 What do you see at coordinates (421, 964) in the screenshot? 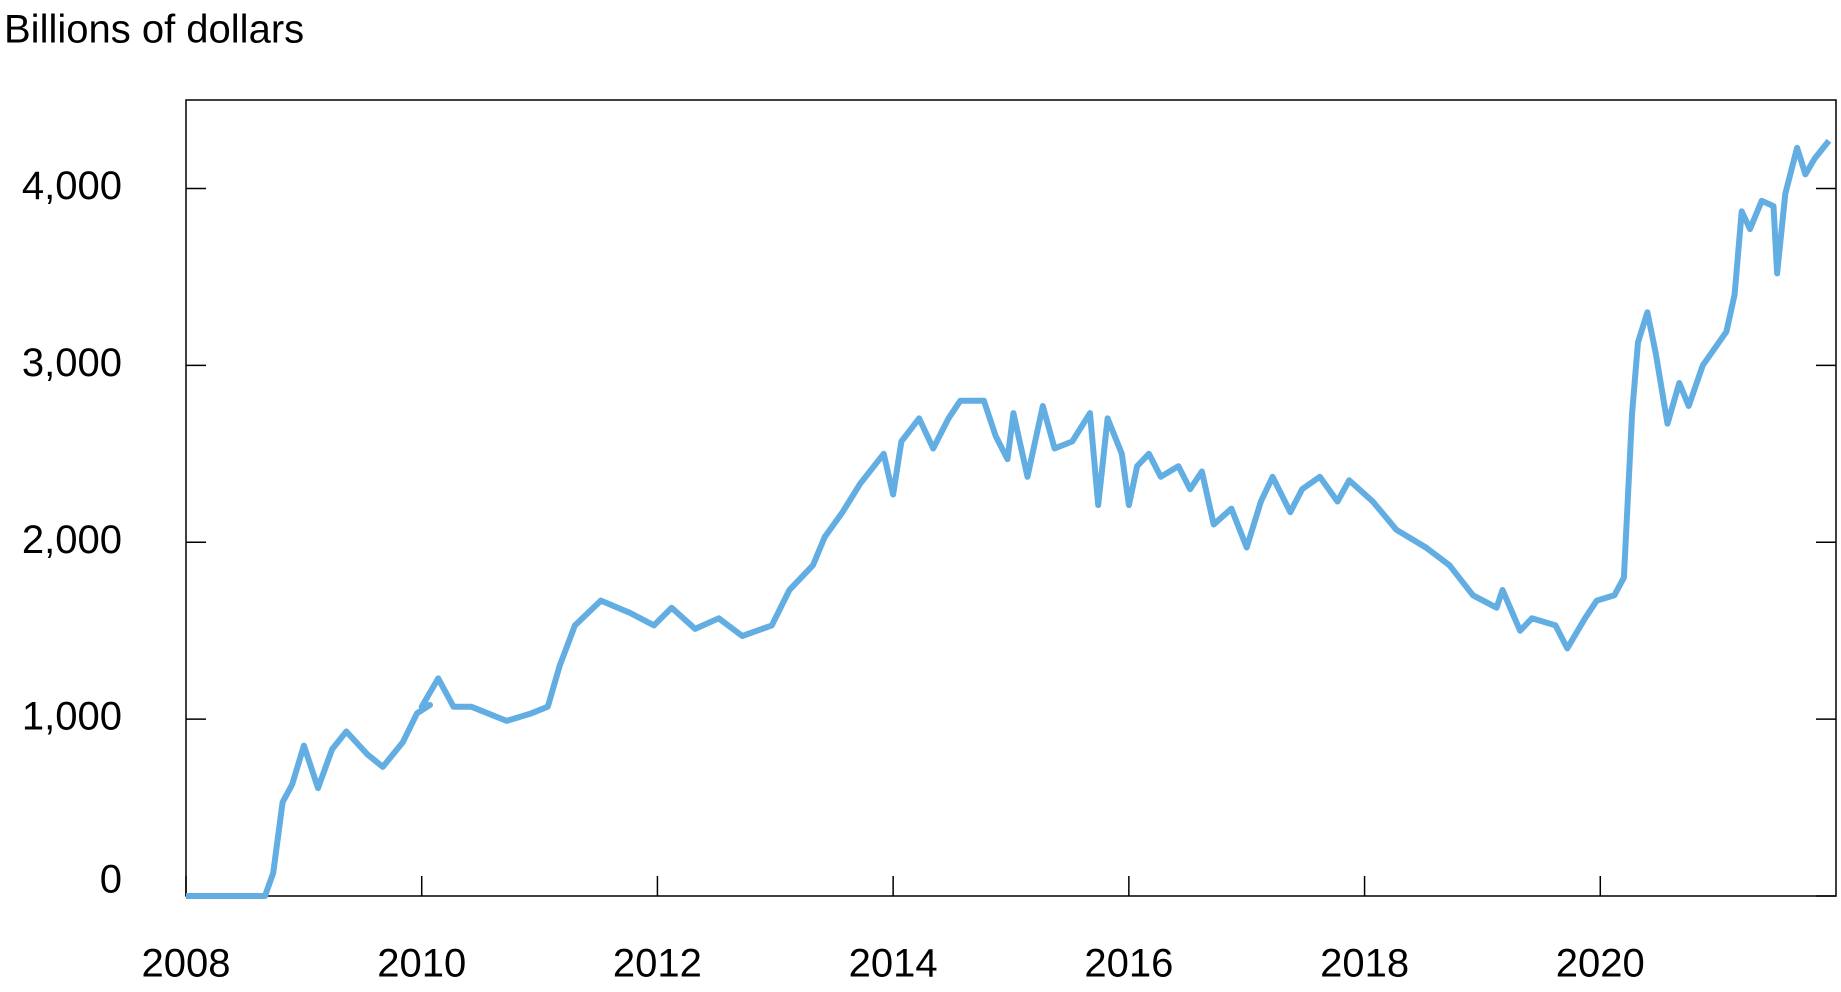
I see `x-tick-label: 2010` at bounding box center [421, 964].